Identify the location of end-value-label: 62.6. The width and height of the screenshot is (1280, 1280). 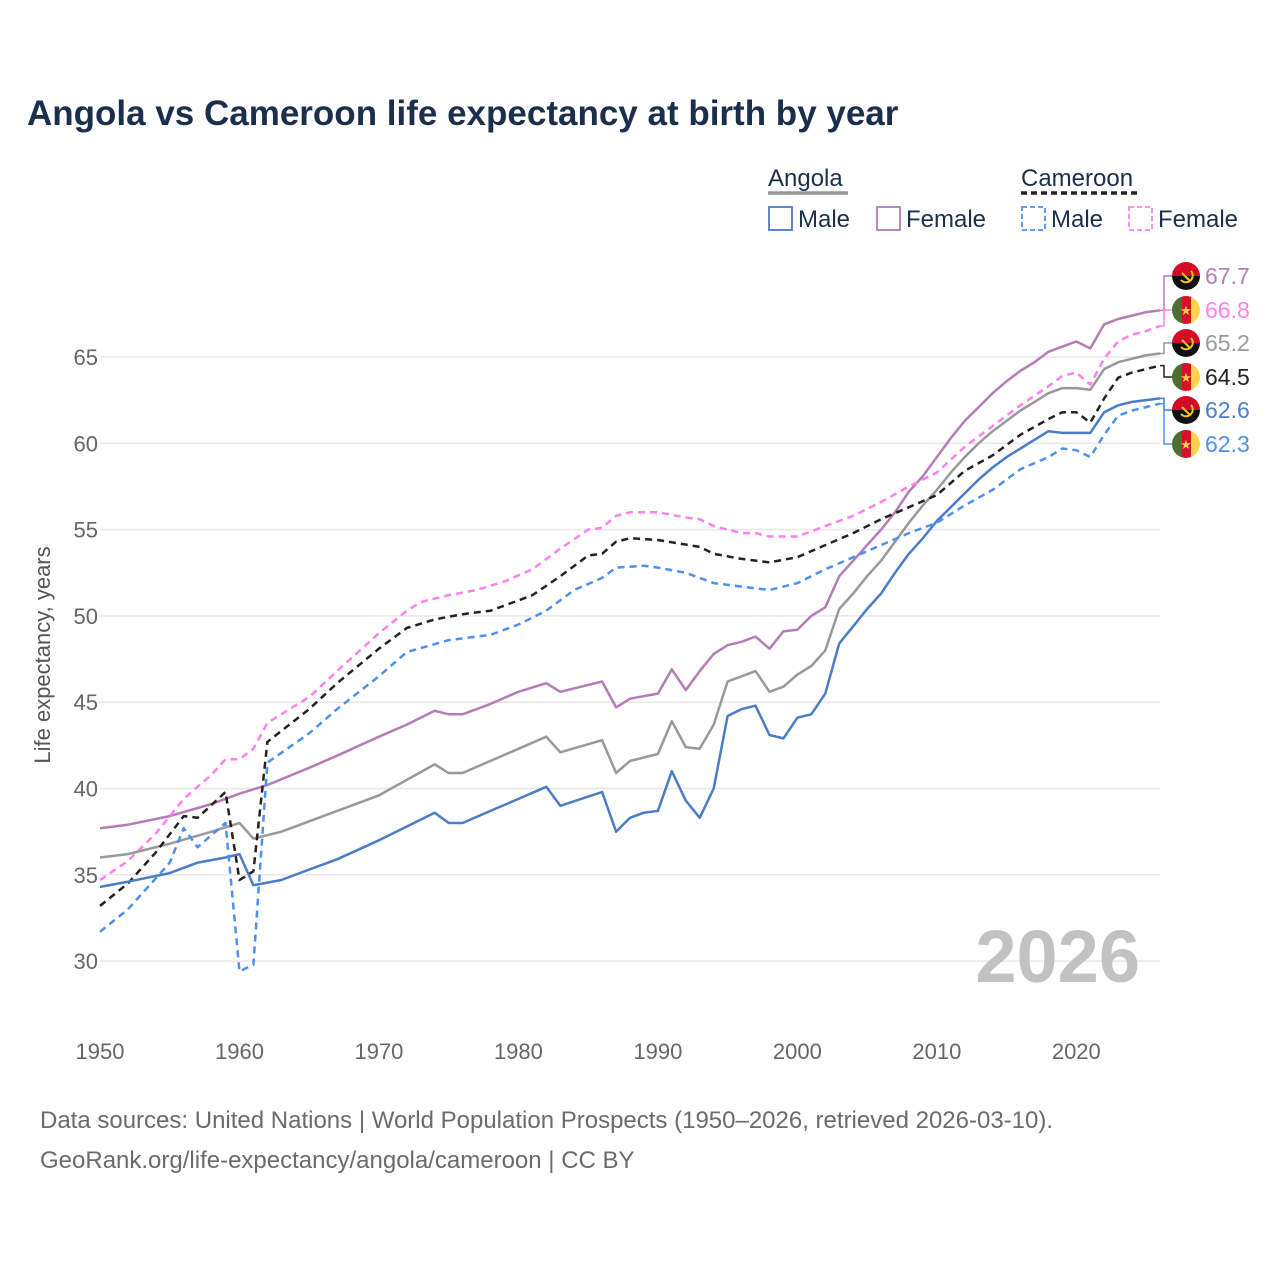
(1227, 410).